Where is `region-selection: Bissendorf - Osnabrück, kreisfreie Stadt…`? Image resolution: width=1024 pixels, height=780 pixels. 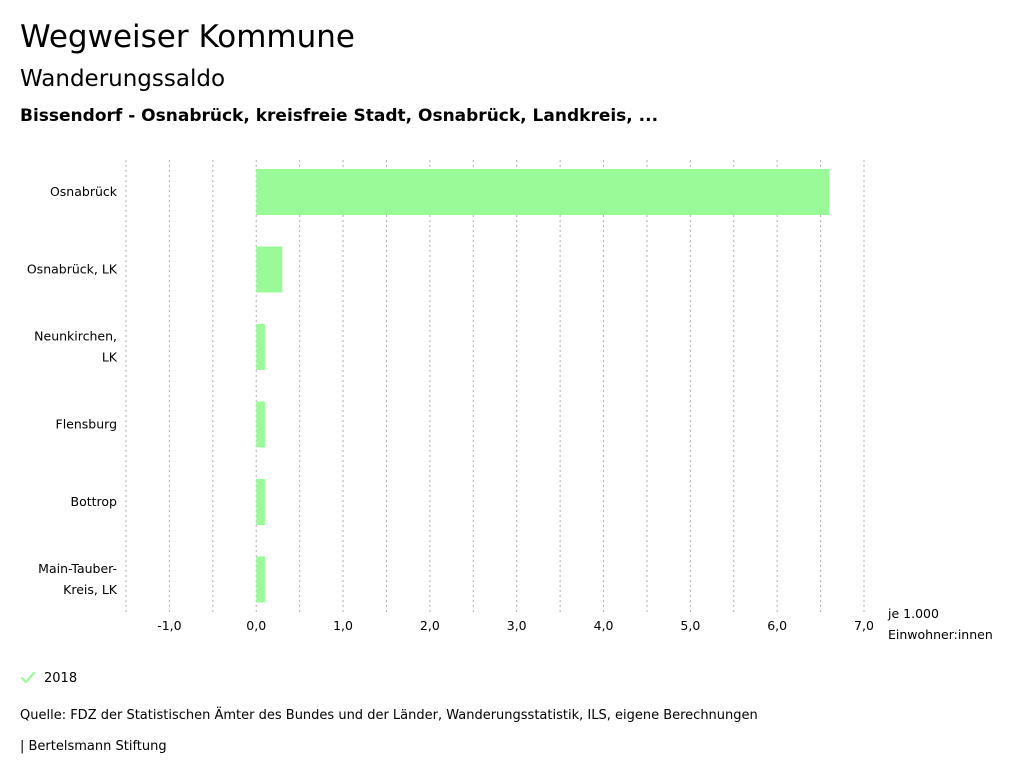
region-selection: Bissendorf - Osnabrück, kreisfreie Stadt… is located at coordinates (339, 116).